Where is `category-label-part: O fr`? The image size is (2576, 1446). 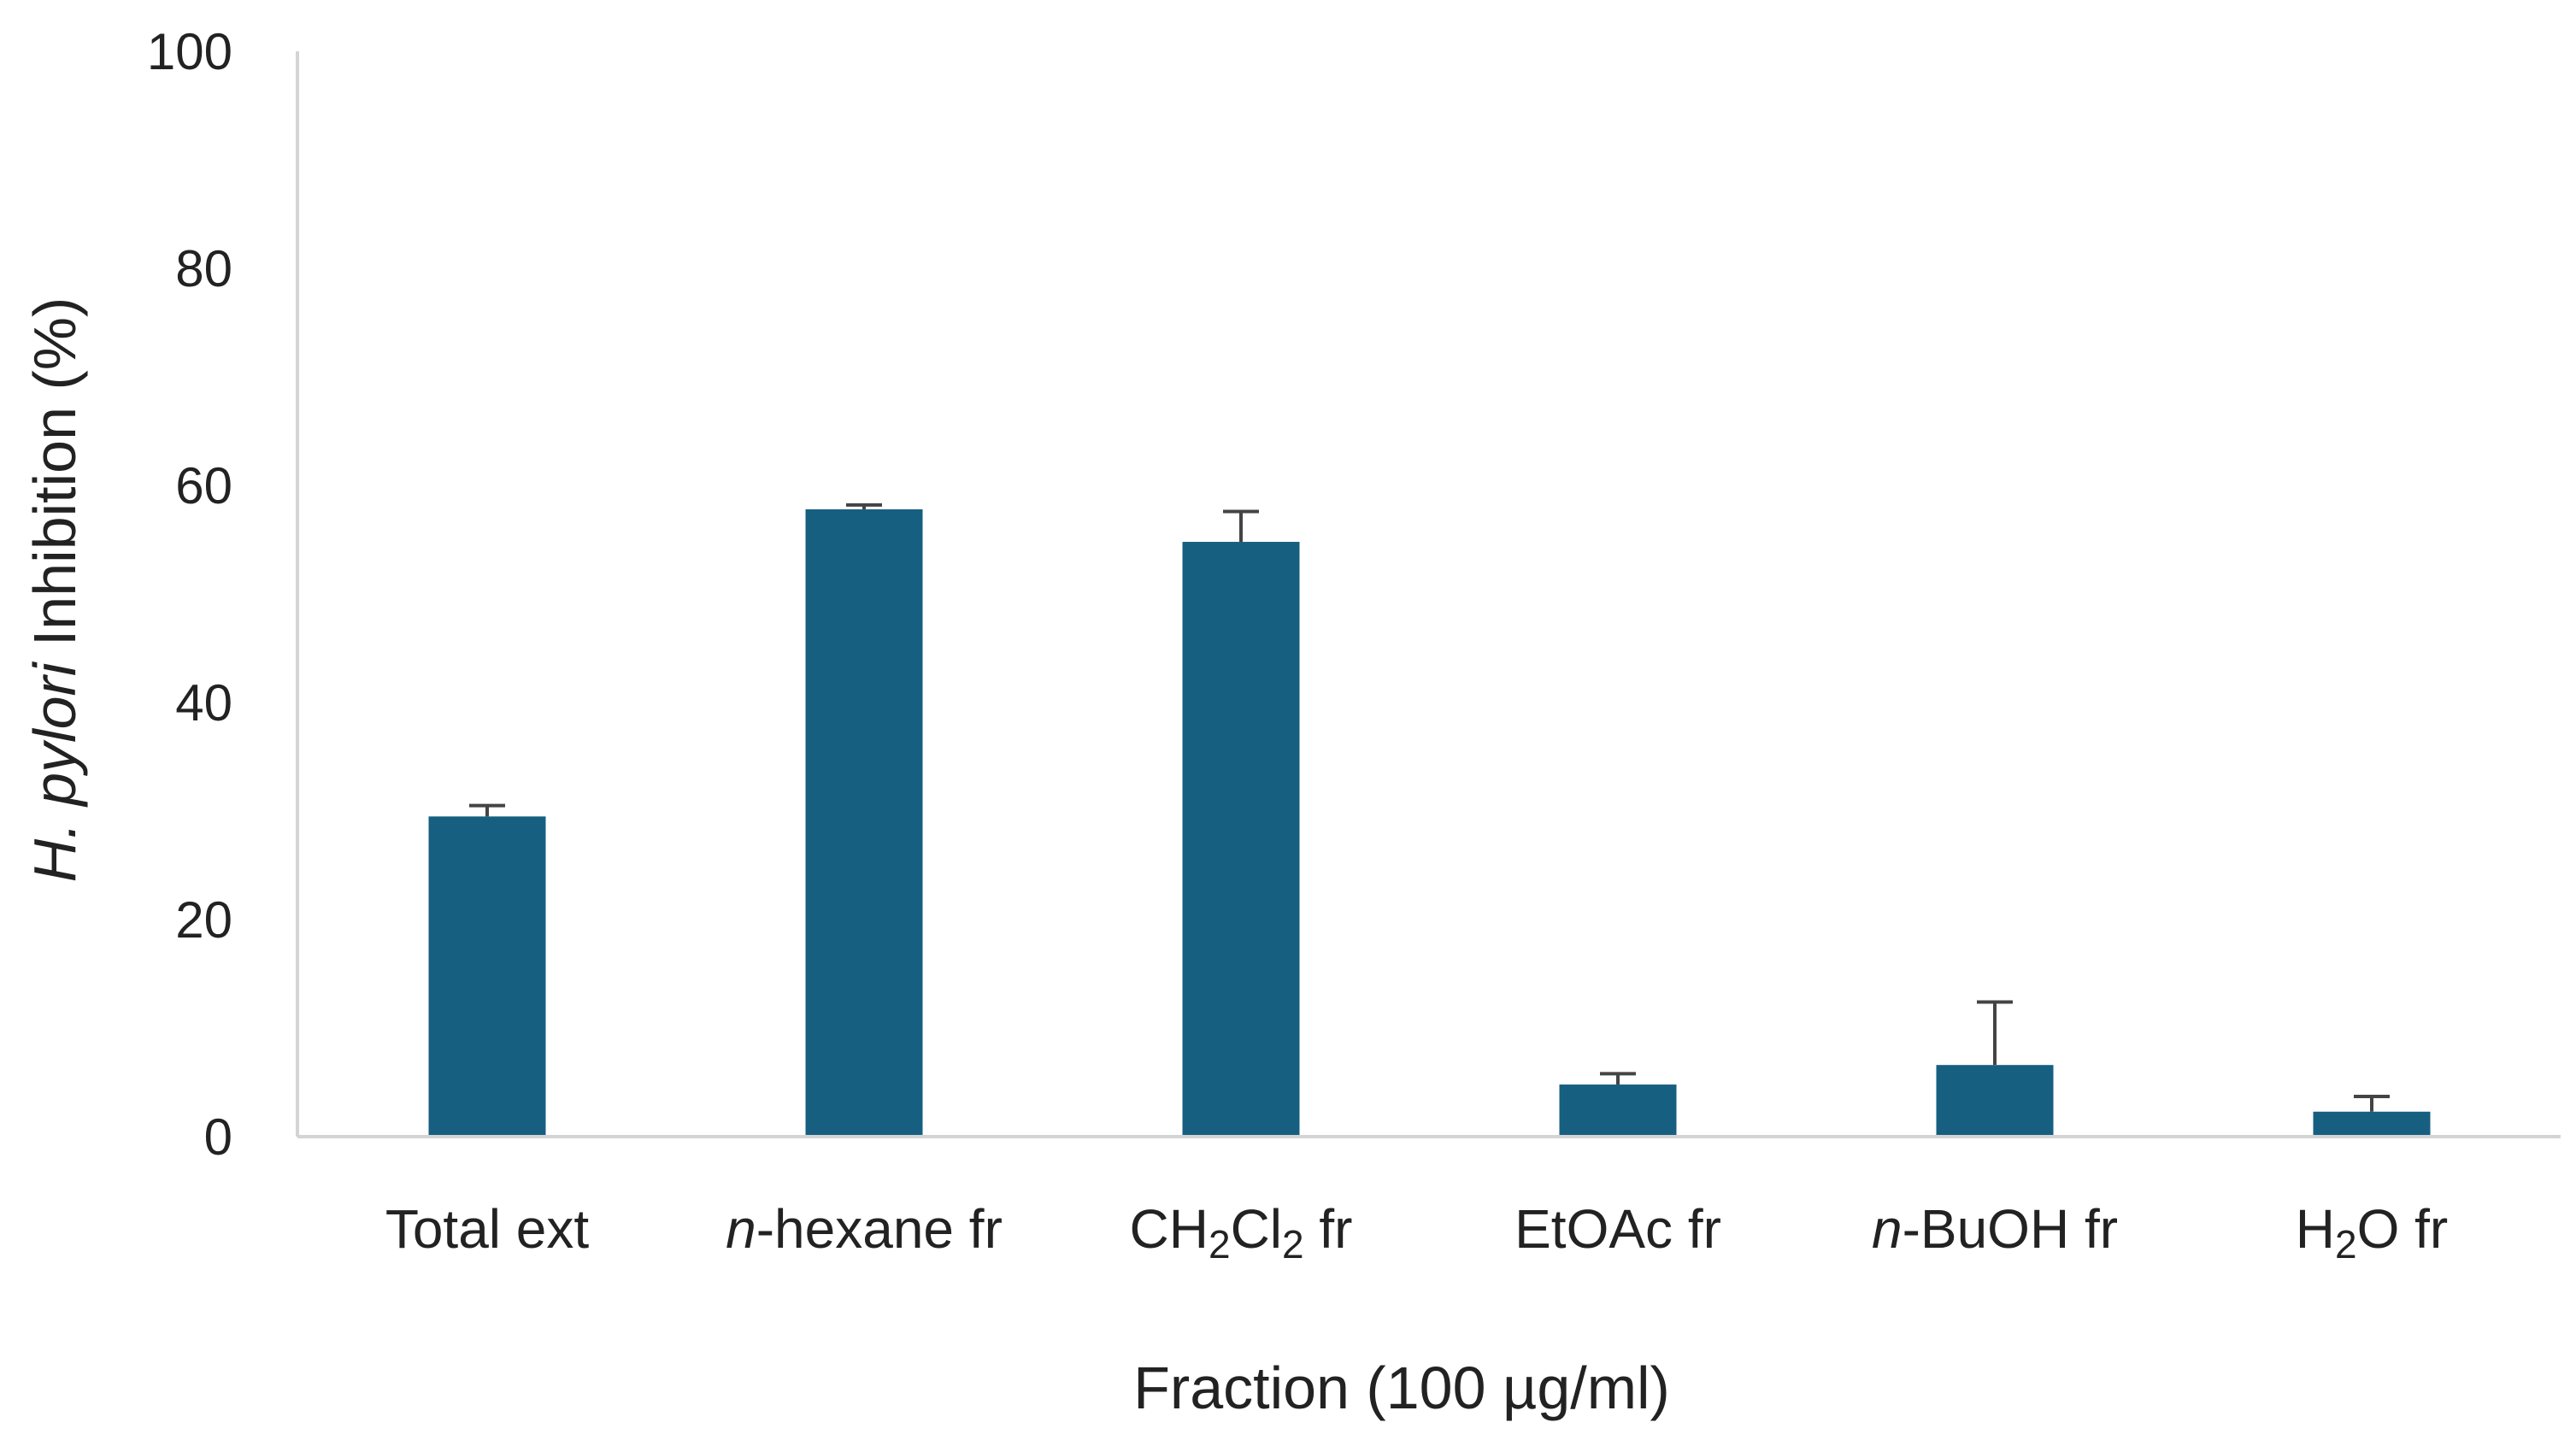 category-label-part: O fr is located at coordinates (2403, 1229).